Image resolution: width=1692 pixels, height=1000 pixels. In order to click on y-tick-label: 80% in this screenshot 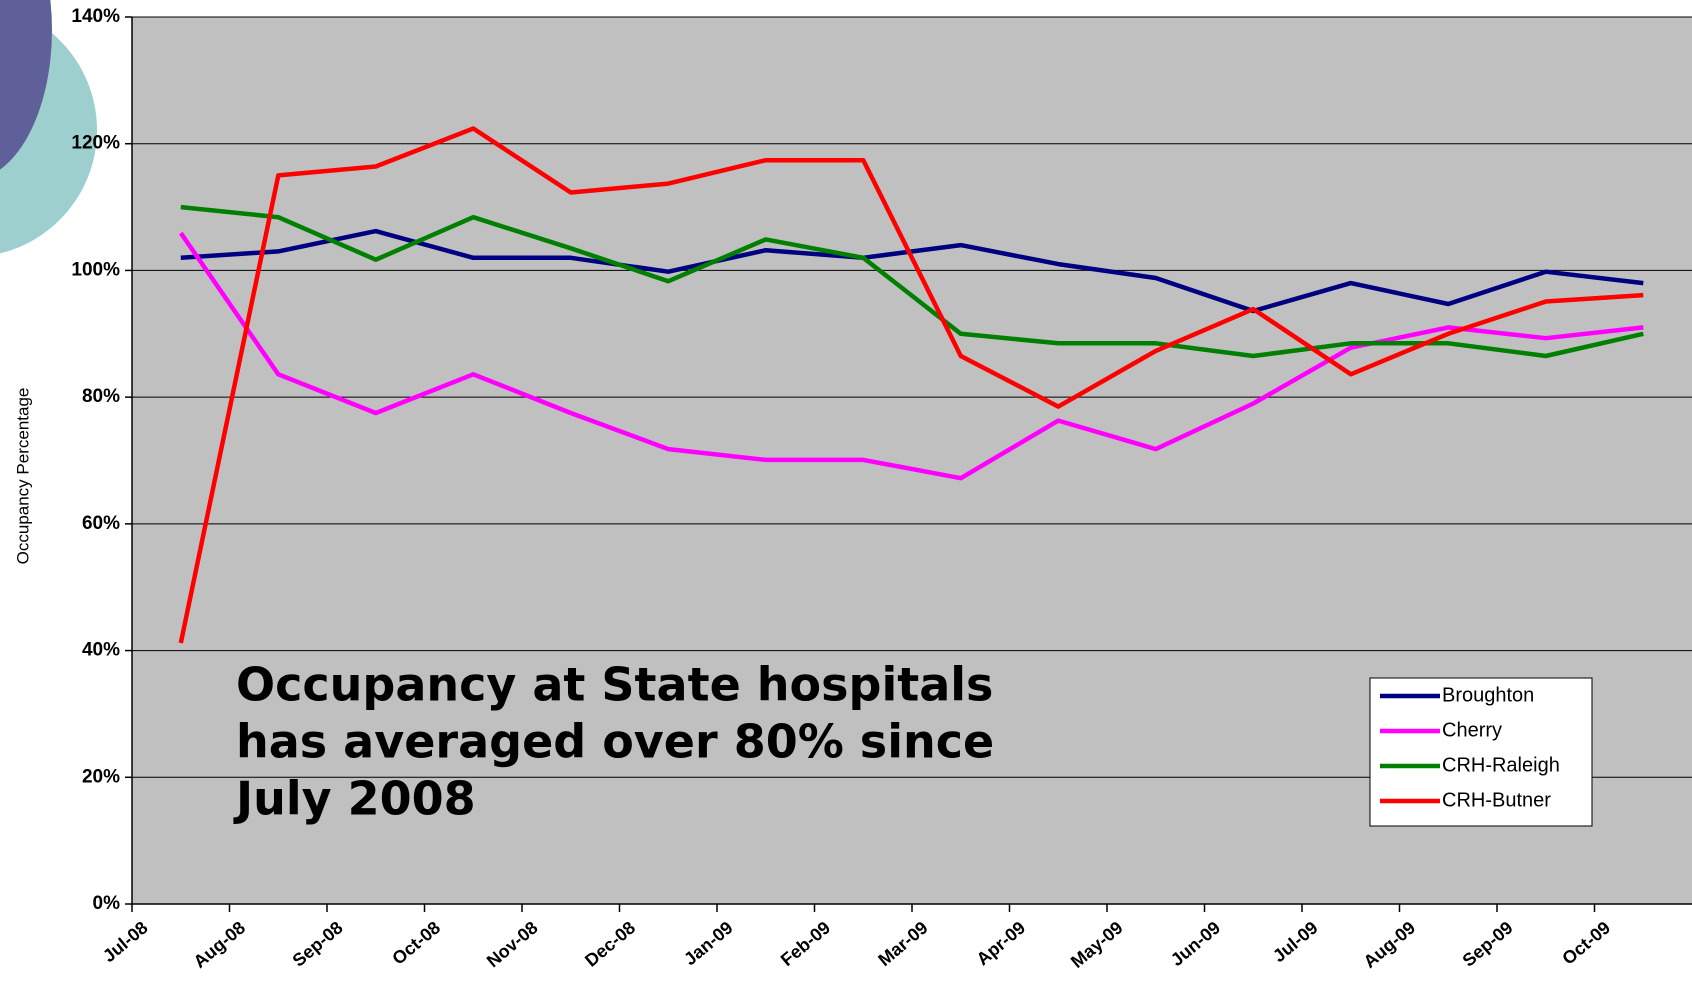, I will do `click(101, 396)`.